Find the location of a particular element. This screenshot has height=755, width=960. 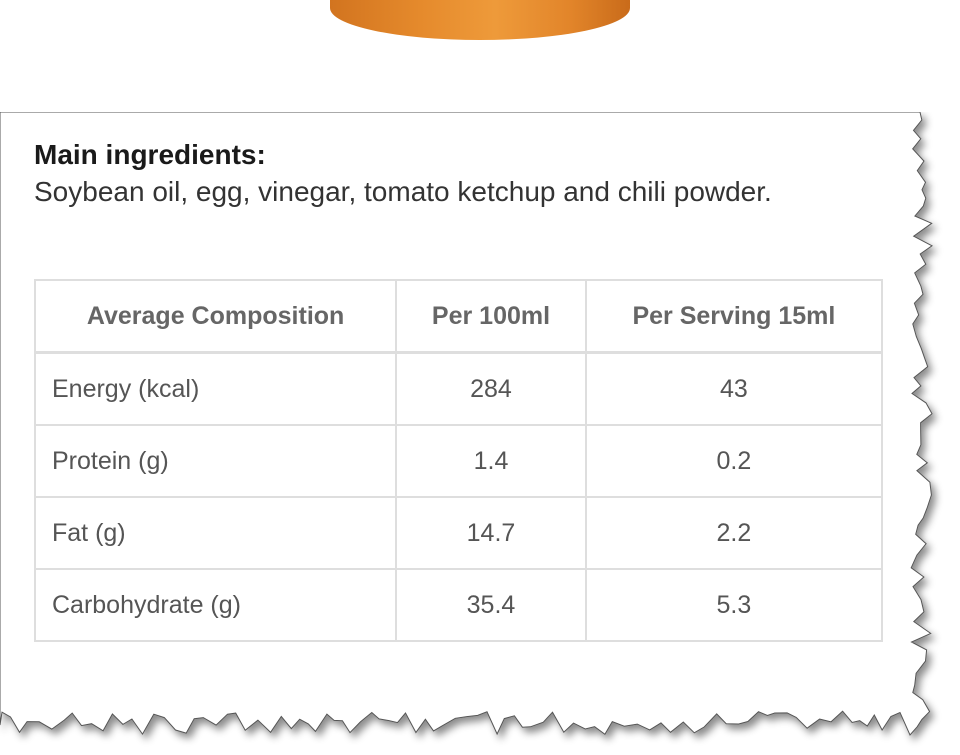

per-serving-value: 2.2 is located at coordinates (734, 533).